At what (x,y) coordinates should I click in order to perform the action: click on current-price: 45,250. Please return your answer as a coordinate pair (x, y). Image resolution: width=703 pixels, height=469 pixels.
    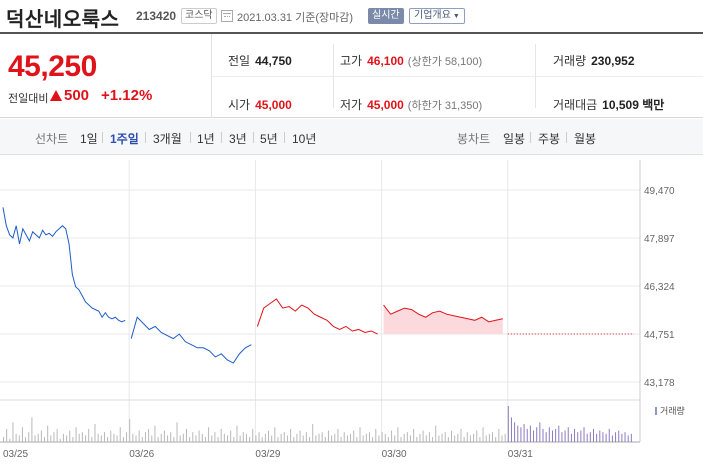
    Looking at the image, I should click on (52, 66).